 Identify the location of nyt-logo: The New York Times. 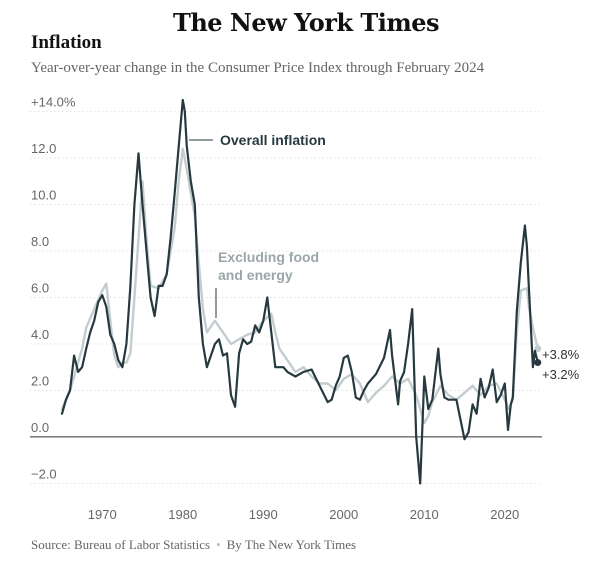
(306, 22).